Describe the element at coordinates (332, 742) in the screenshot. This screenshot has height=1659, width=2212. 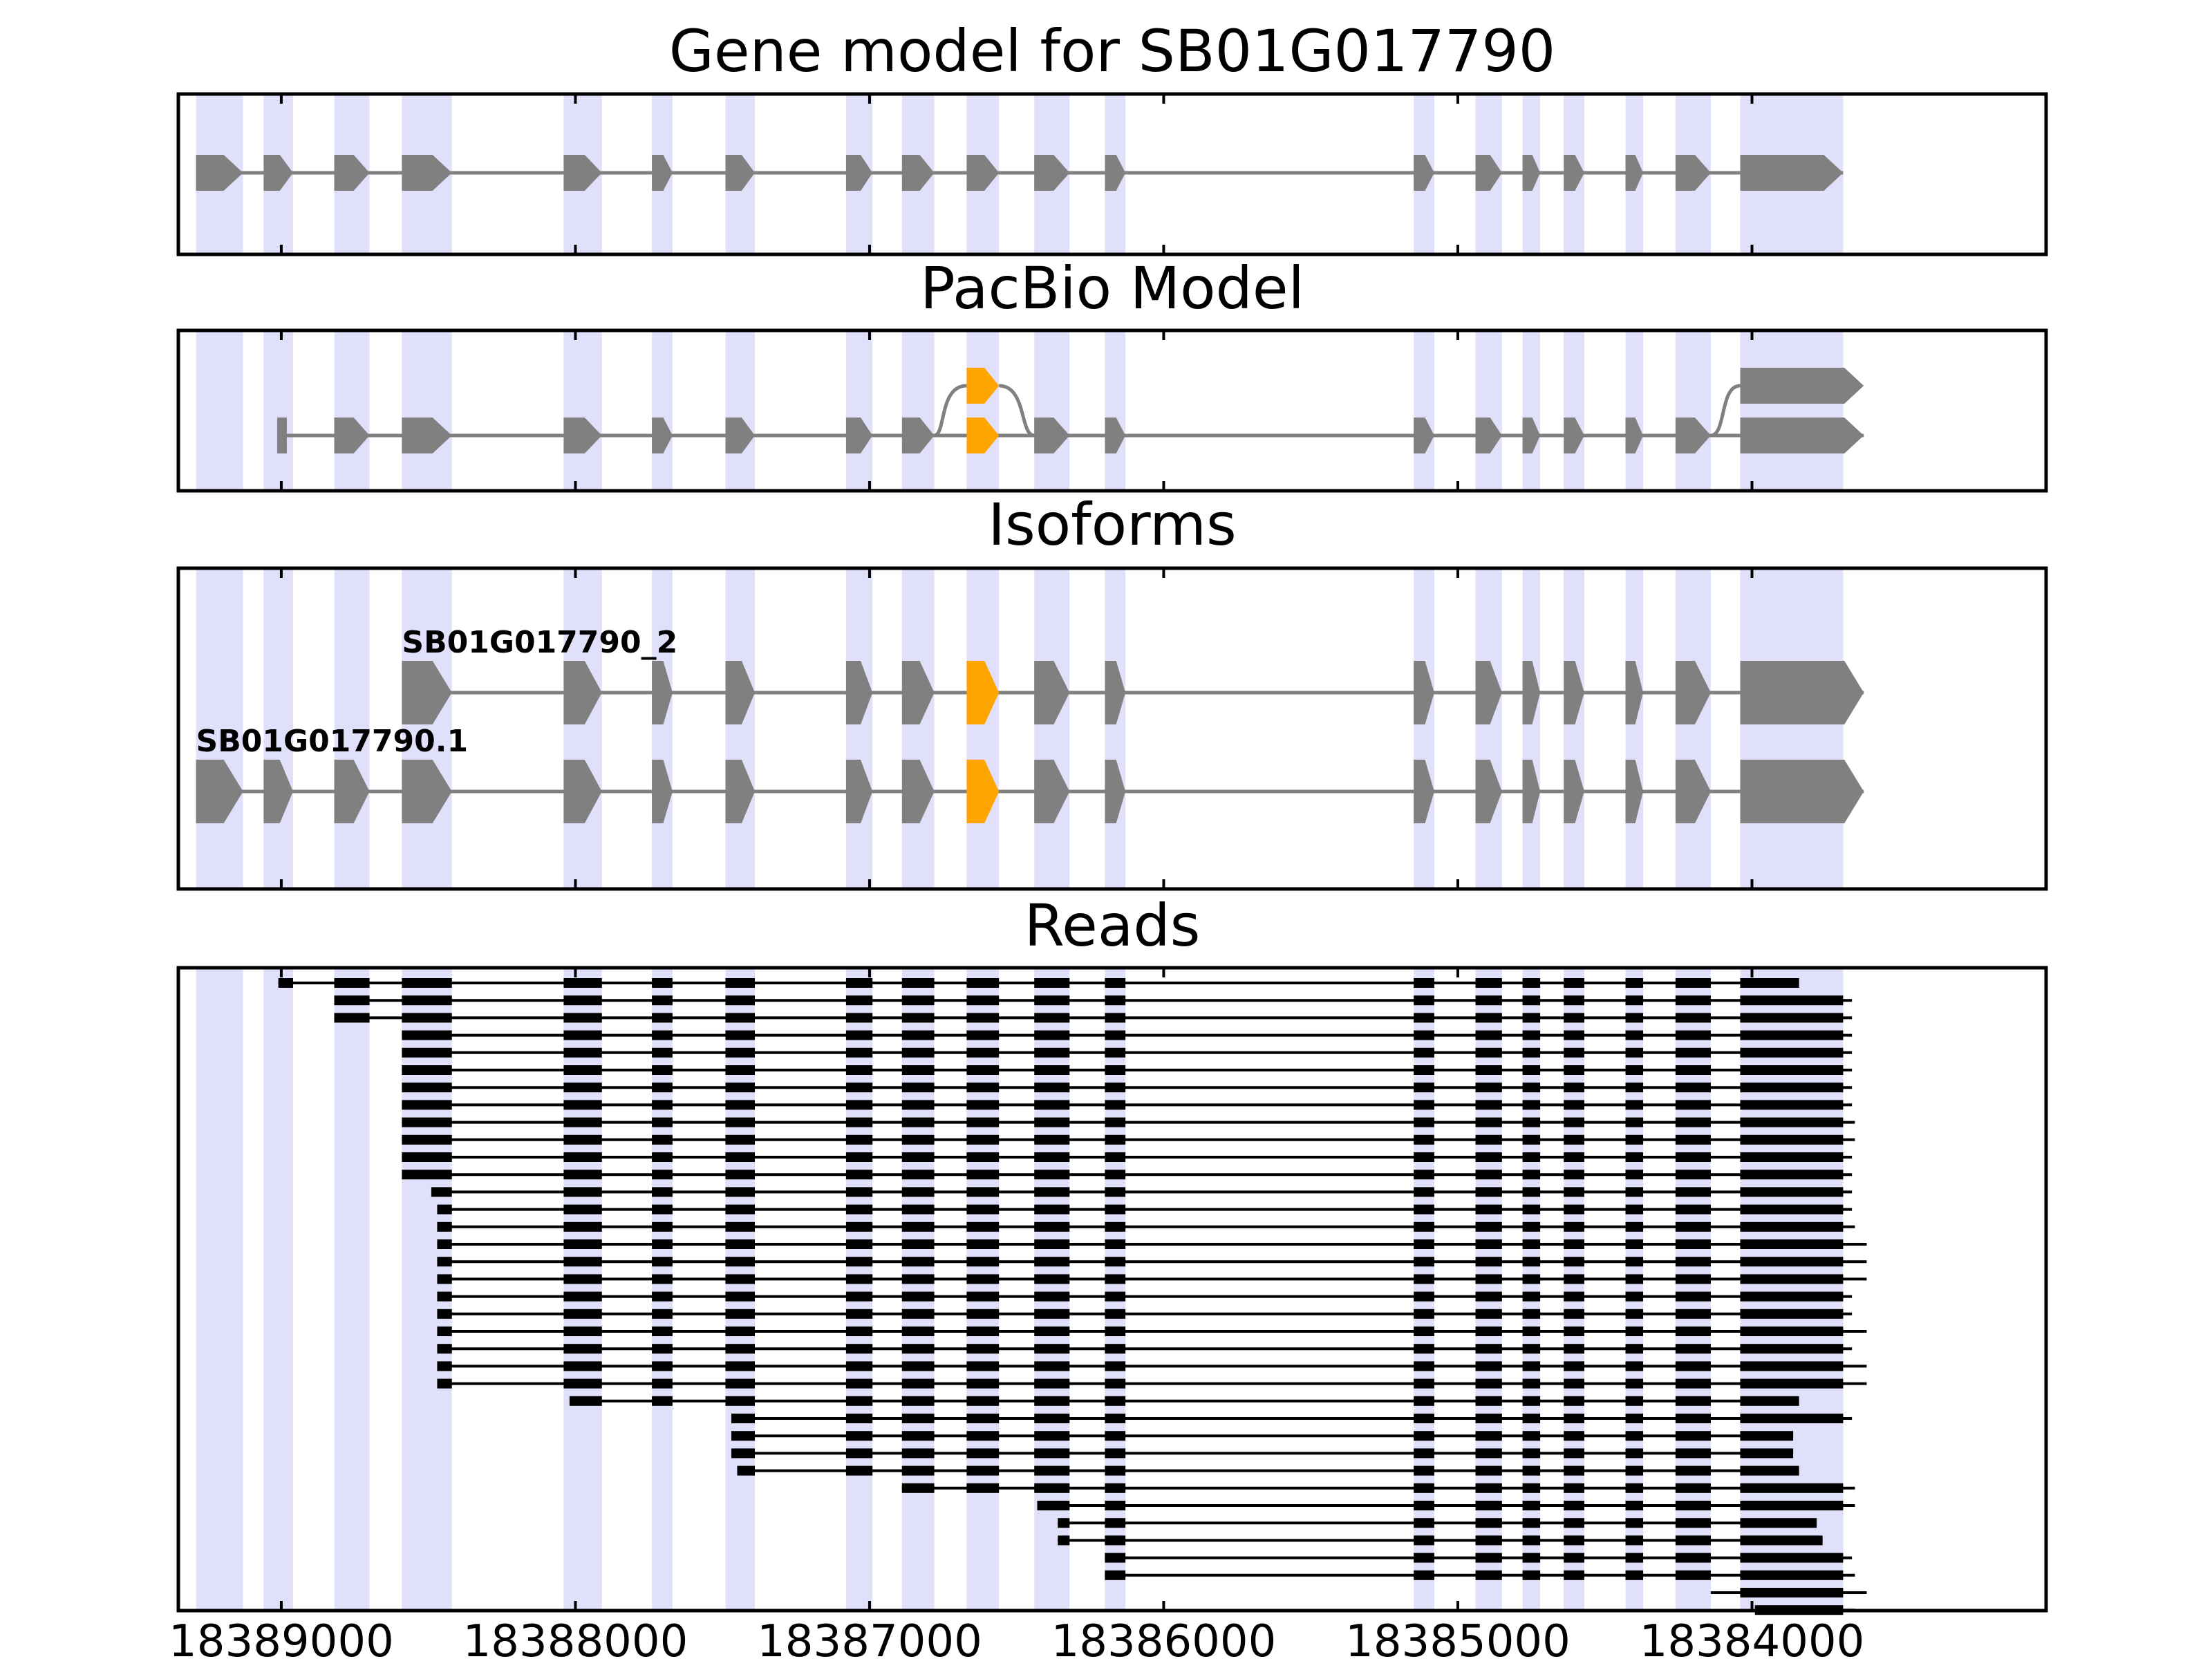
I see `isoform-label: SB01G017790.1` at that location.